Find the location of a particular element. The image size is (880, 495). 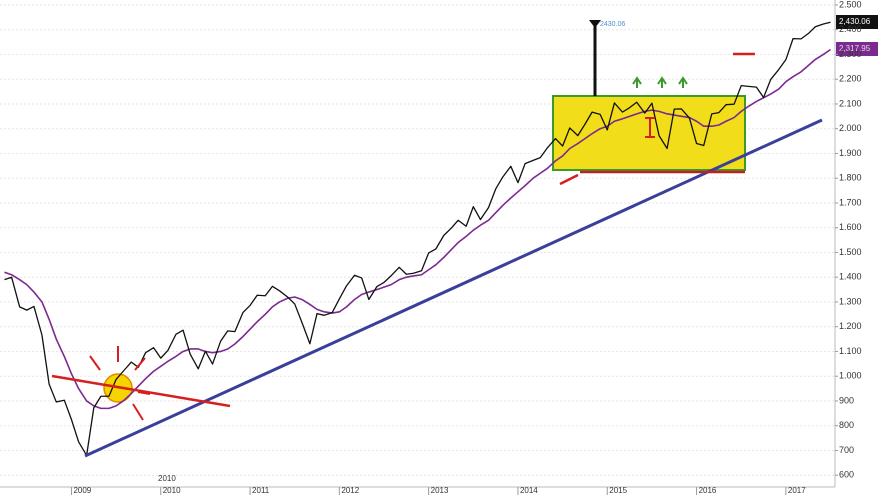

x-tick-label: 2014 is located at coordinates (529, 490).